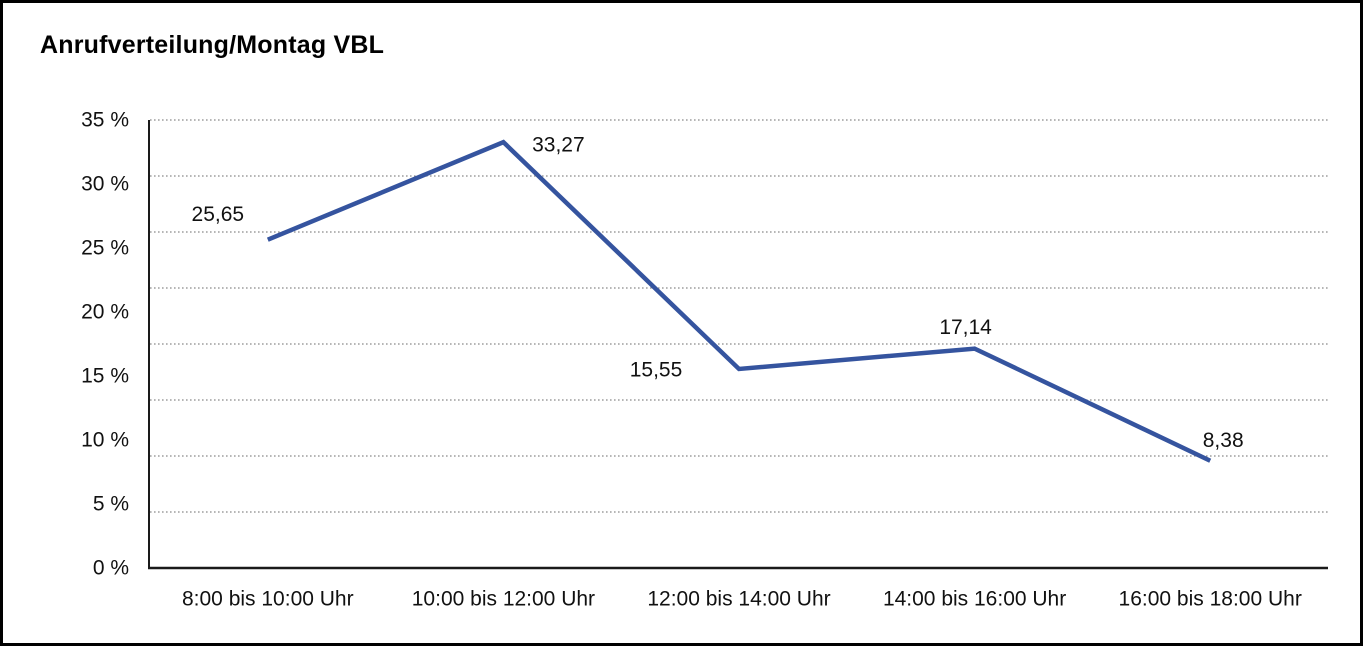  What do you see at coordinates (111, 504) in the screenshot?
I see `y-tick-label: 5 %` at bounding box center [111, 504].